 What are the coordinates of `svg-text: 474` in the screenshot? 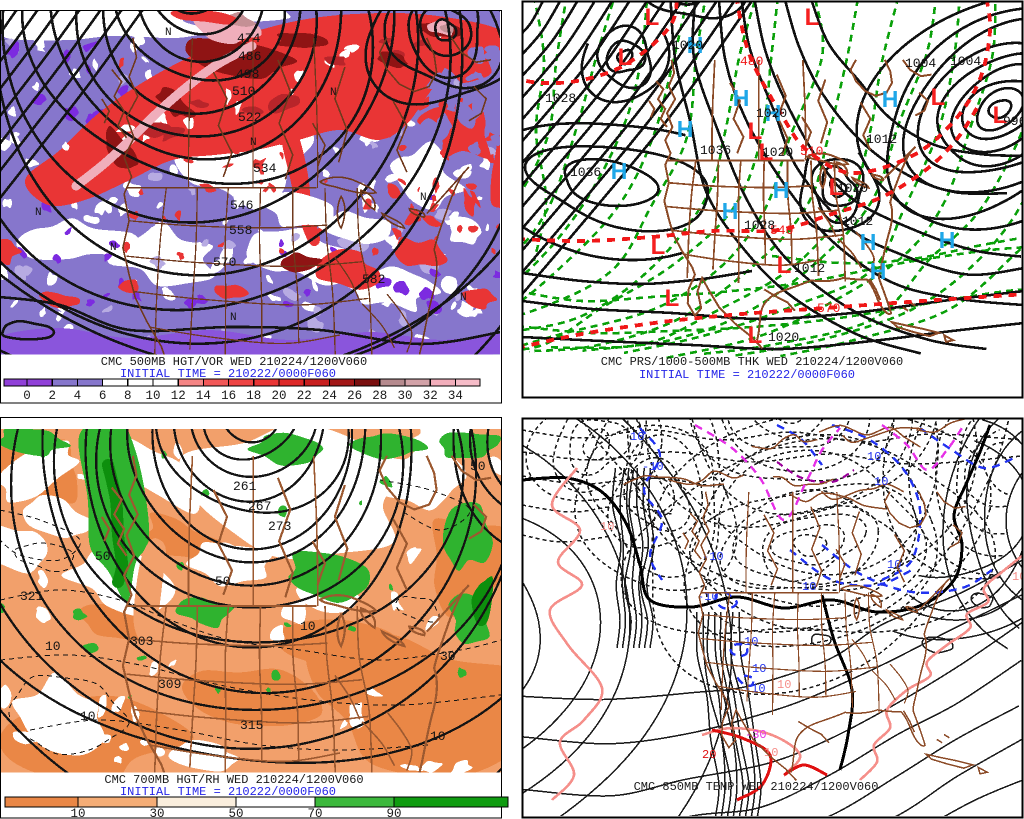 It's located at (249, 38).